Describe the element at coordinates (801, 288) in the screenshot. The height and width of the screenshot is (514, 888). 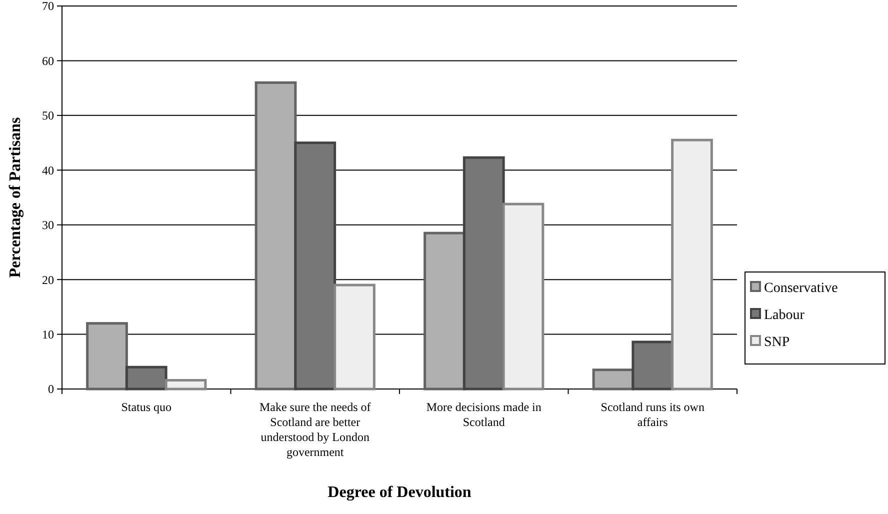
I see `legend-label: Conservative` at that location.